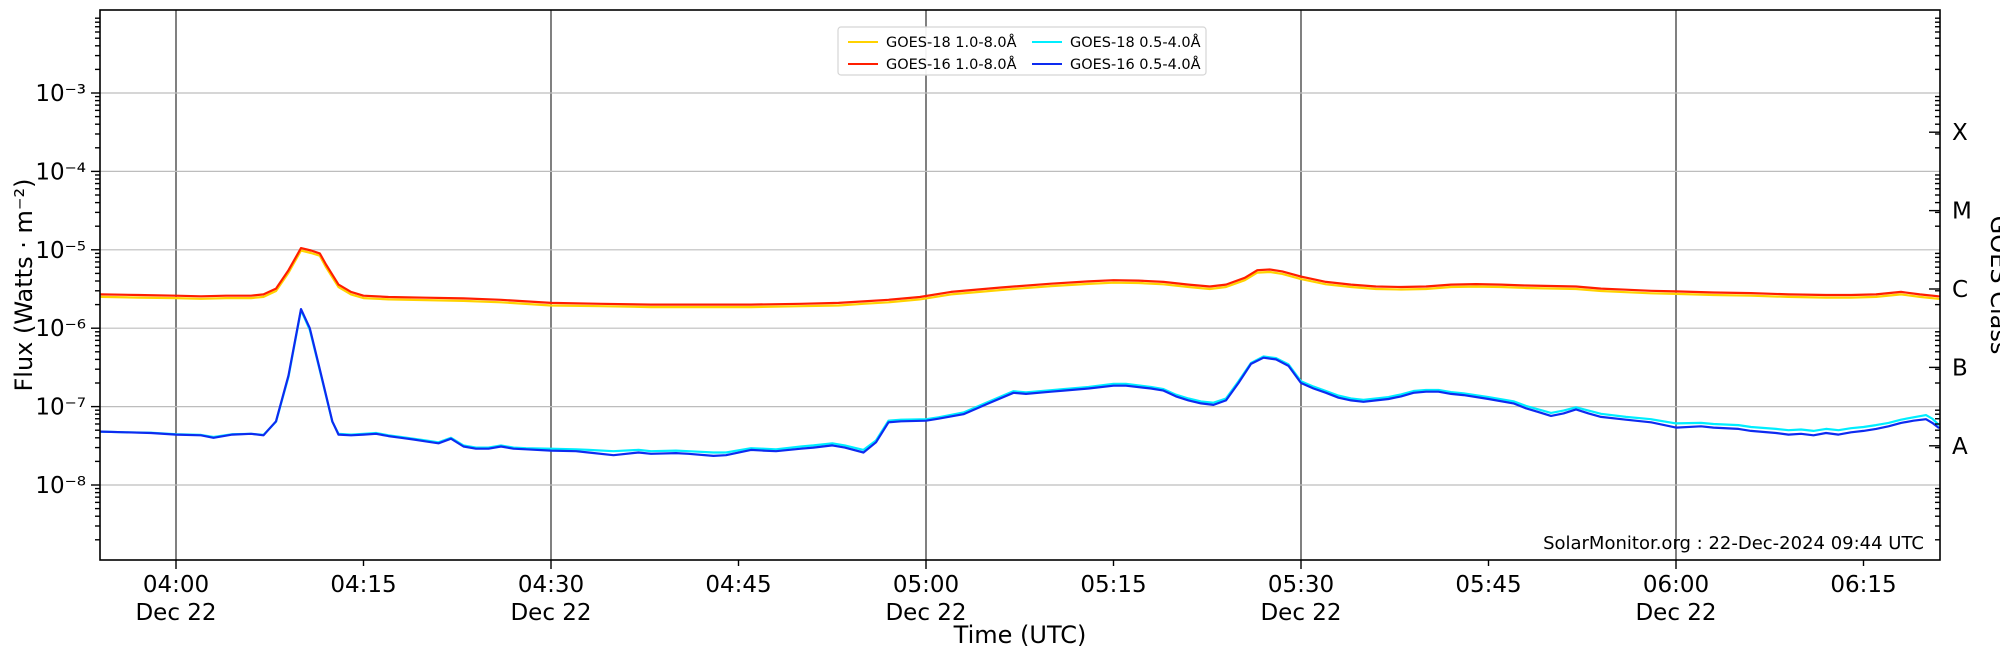 This screenshot has height=650, width=2000. I want to click on y-tick-label: 10⁻³, so click(60, 94).